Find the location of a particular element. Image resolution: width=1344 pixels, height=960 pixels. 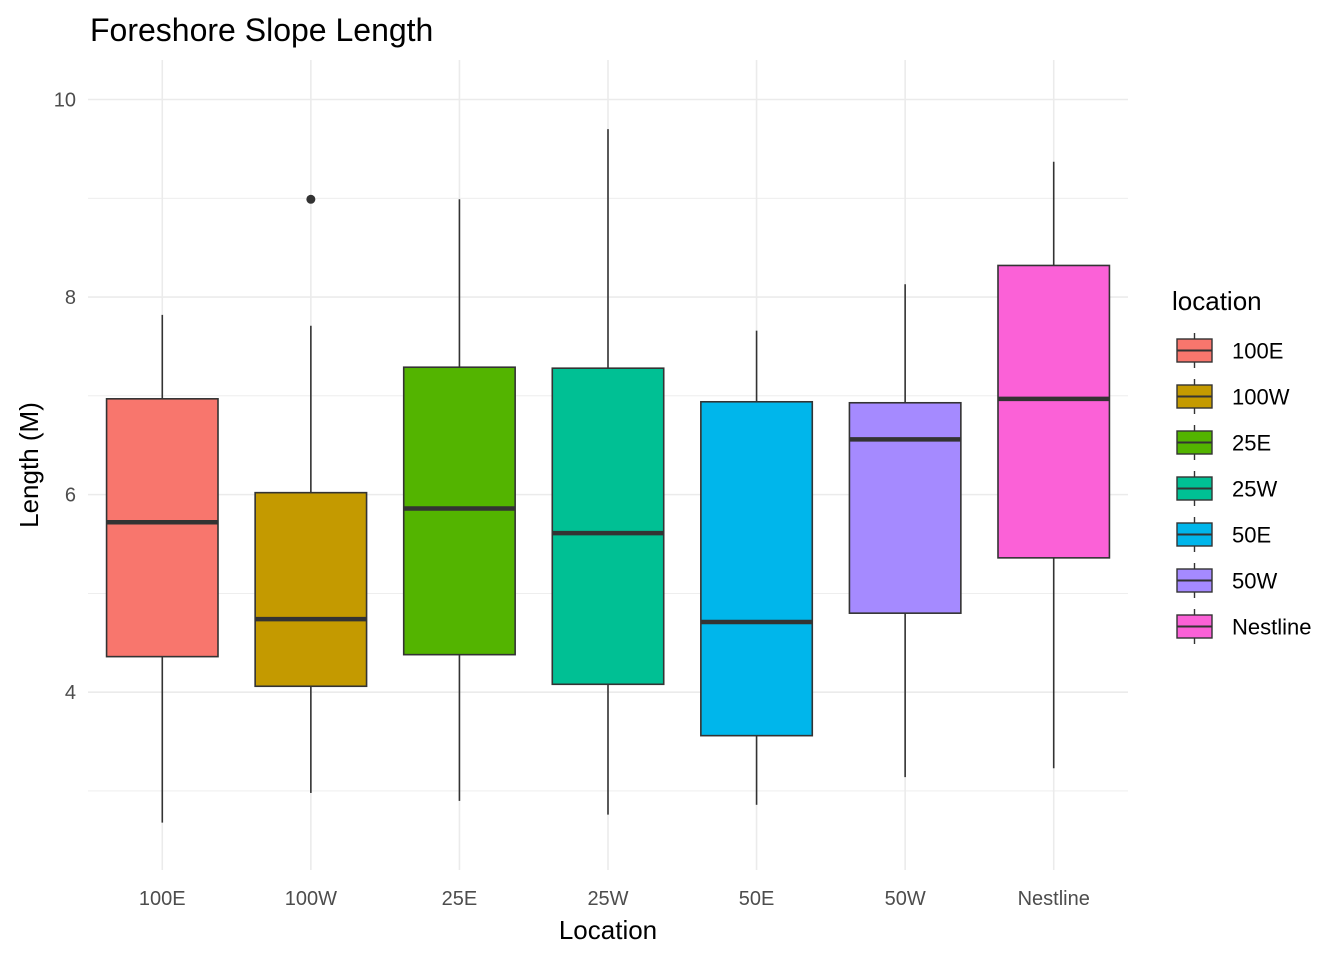

x-axis-ticks: 100E 100W 25E 25W 50E 50W Nestline is located at coordinates (614, 899).